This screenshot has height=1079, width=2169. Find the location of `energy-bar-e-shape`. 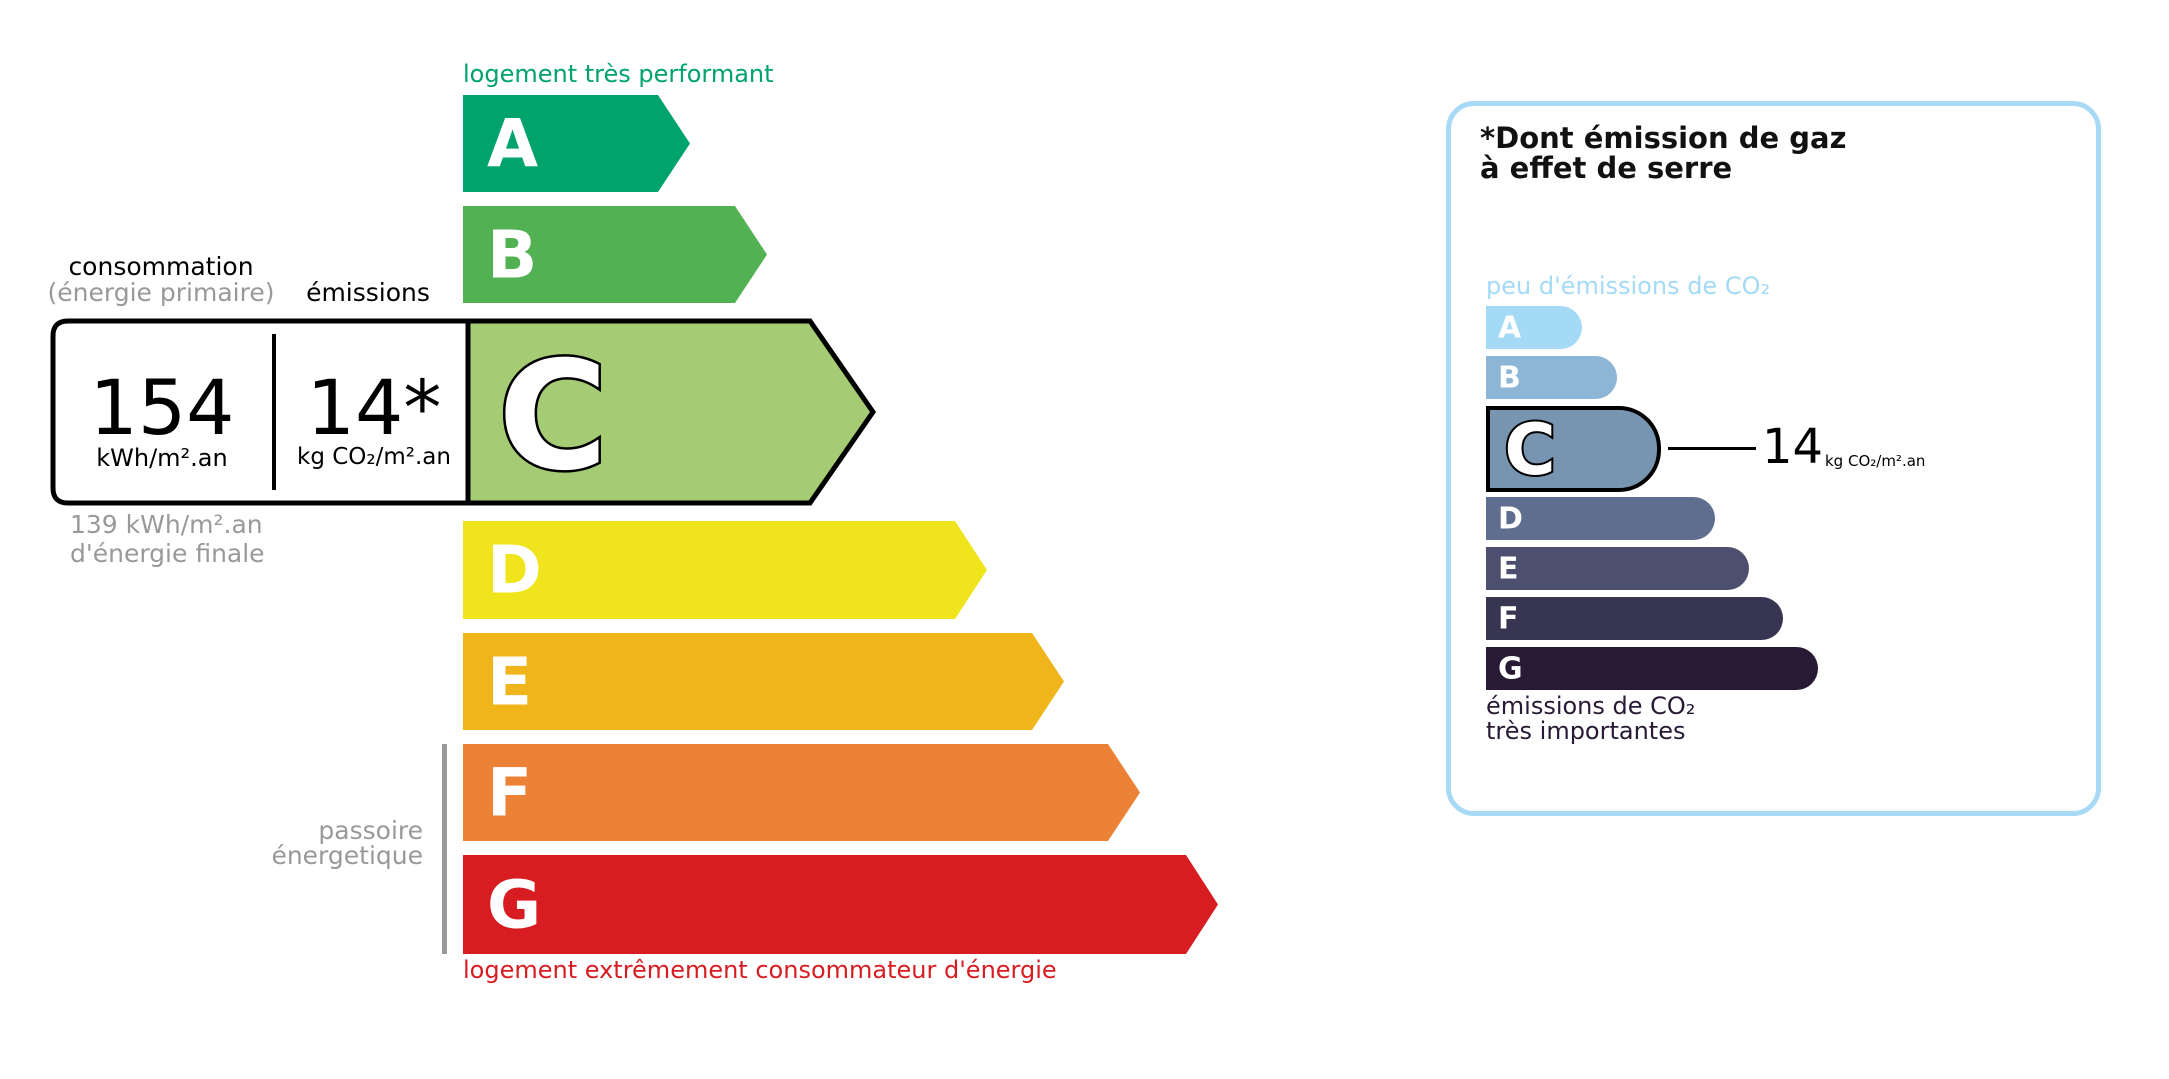

energy-bar-e-shape is located at coordinates (763, 681).